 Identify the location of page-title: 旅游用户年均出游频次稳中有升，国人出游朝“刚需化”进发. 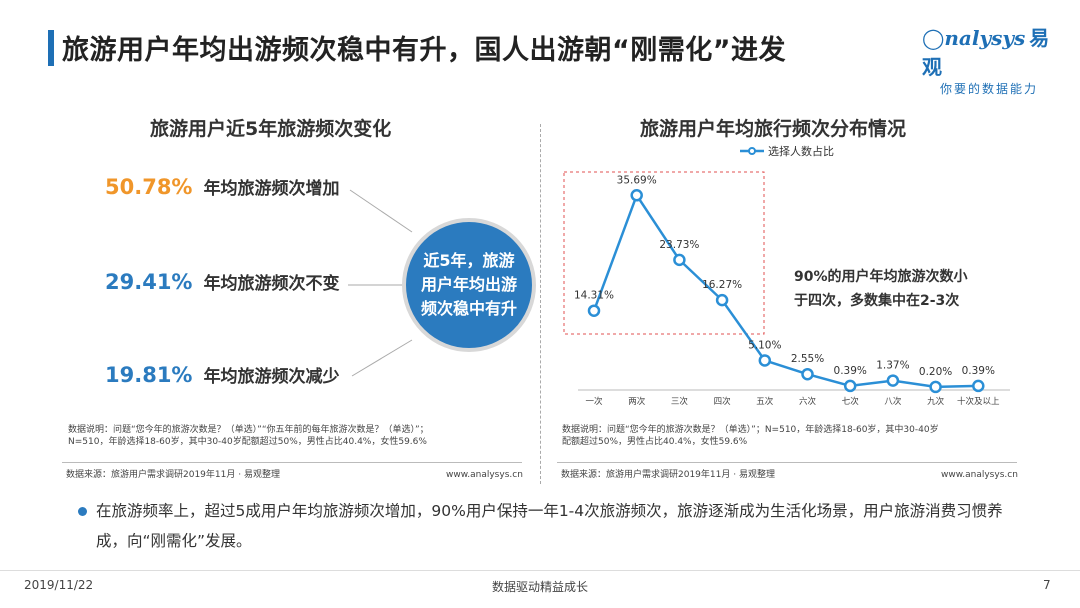
(424, 50).